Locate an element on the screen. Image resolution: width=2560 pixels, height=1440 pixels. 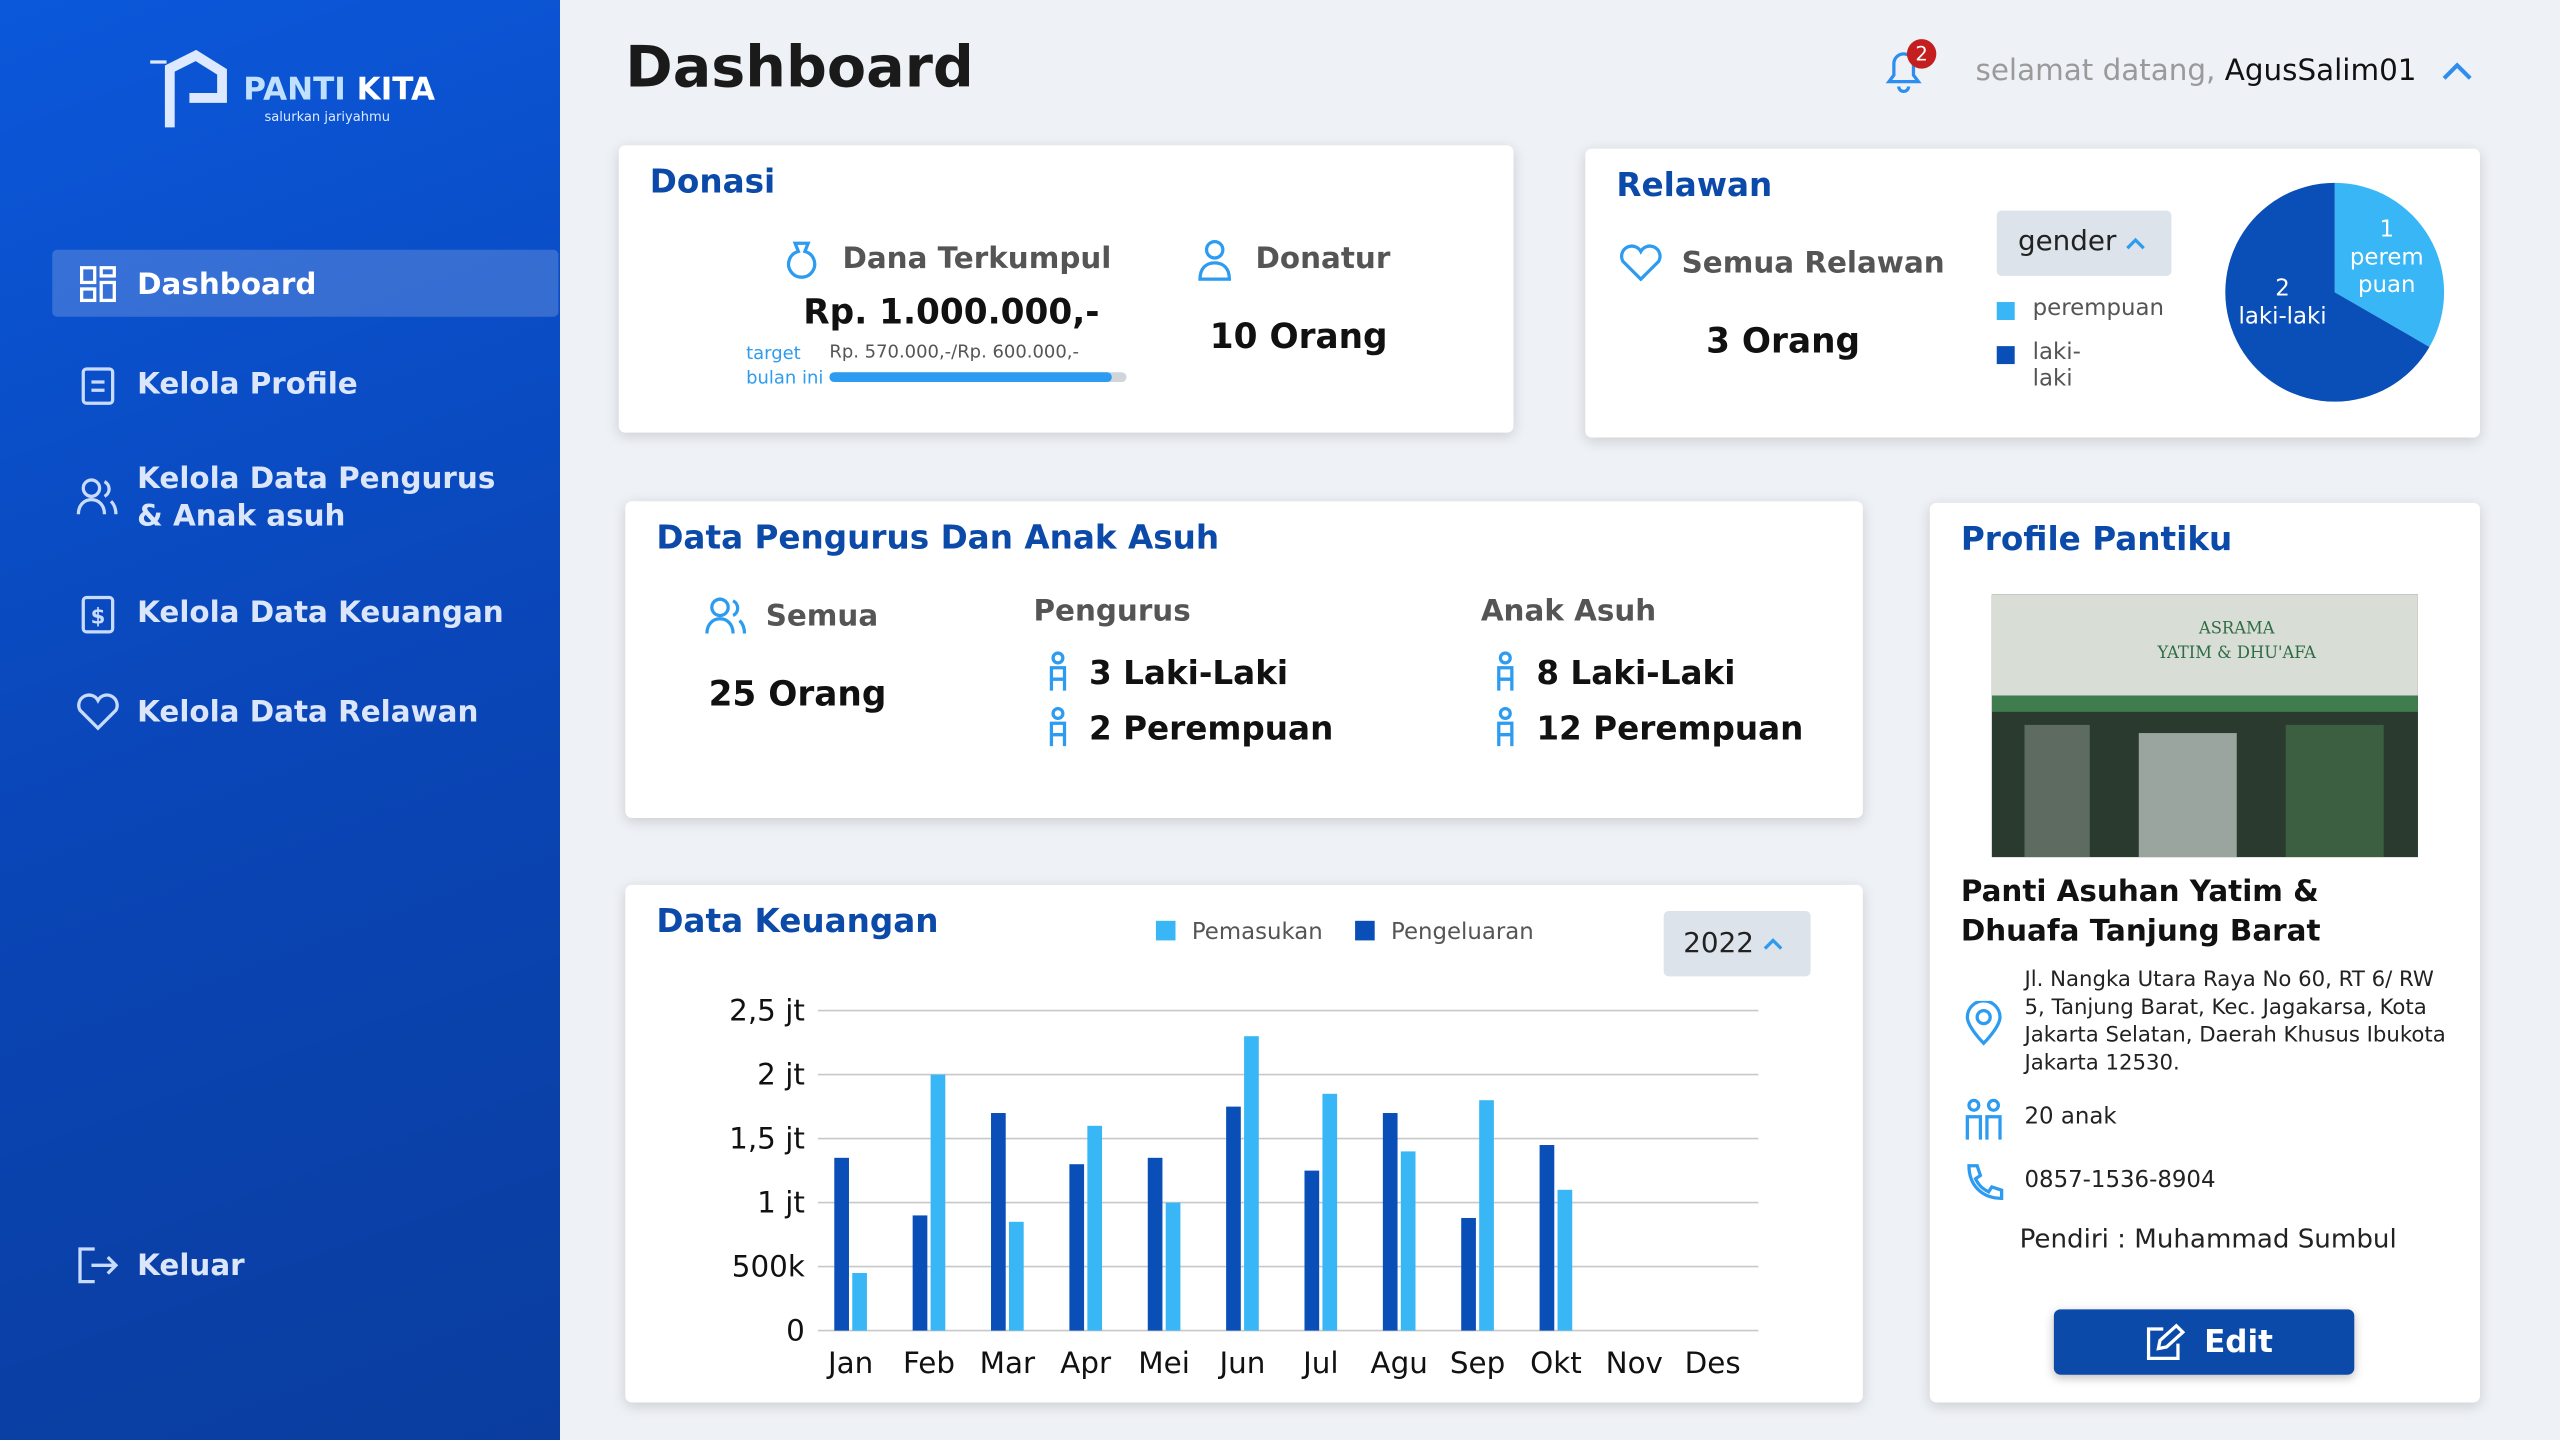
x-tick-label: Jun is located at coordinates (1241, 1363).